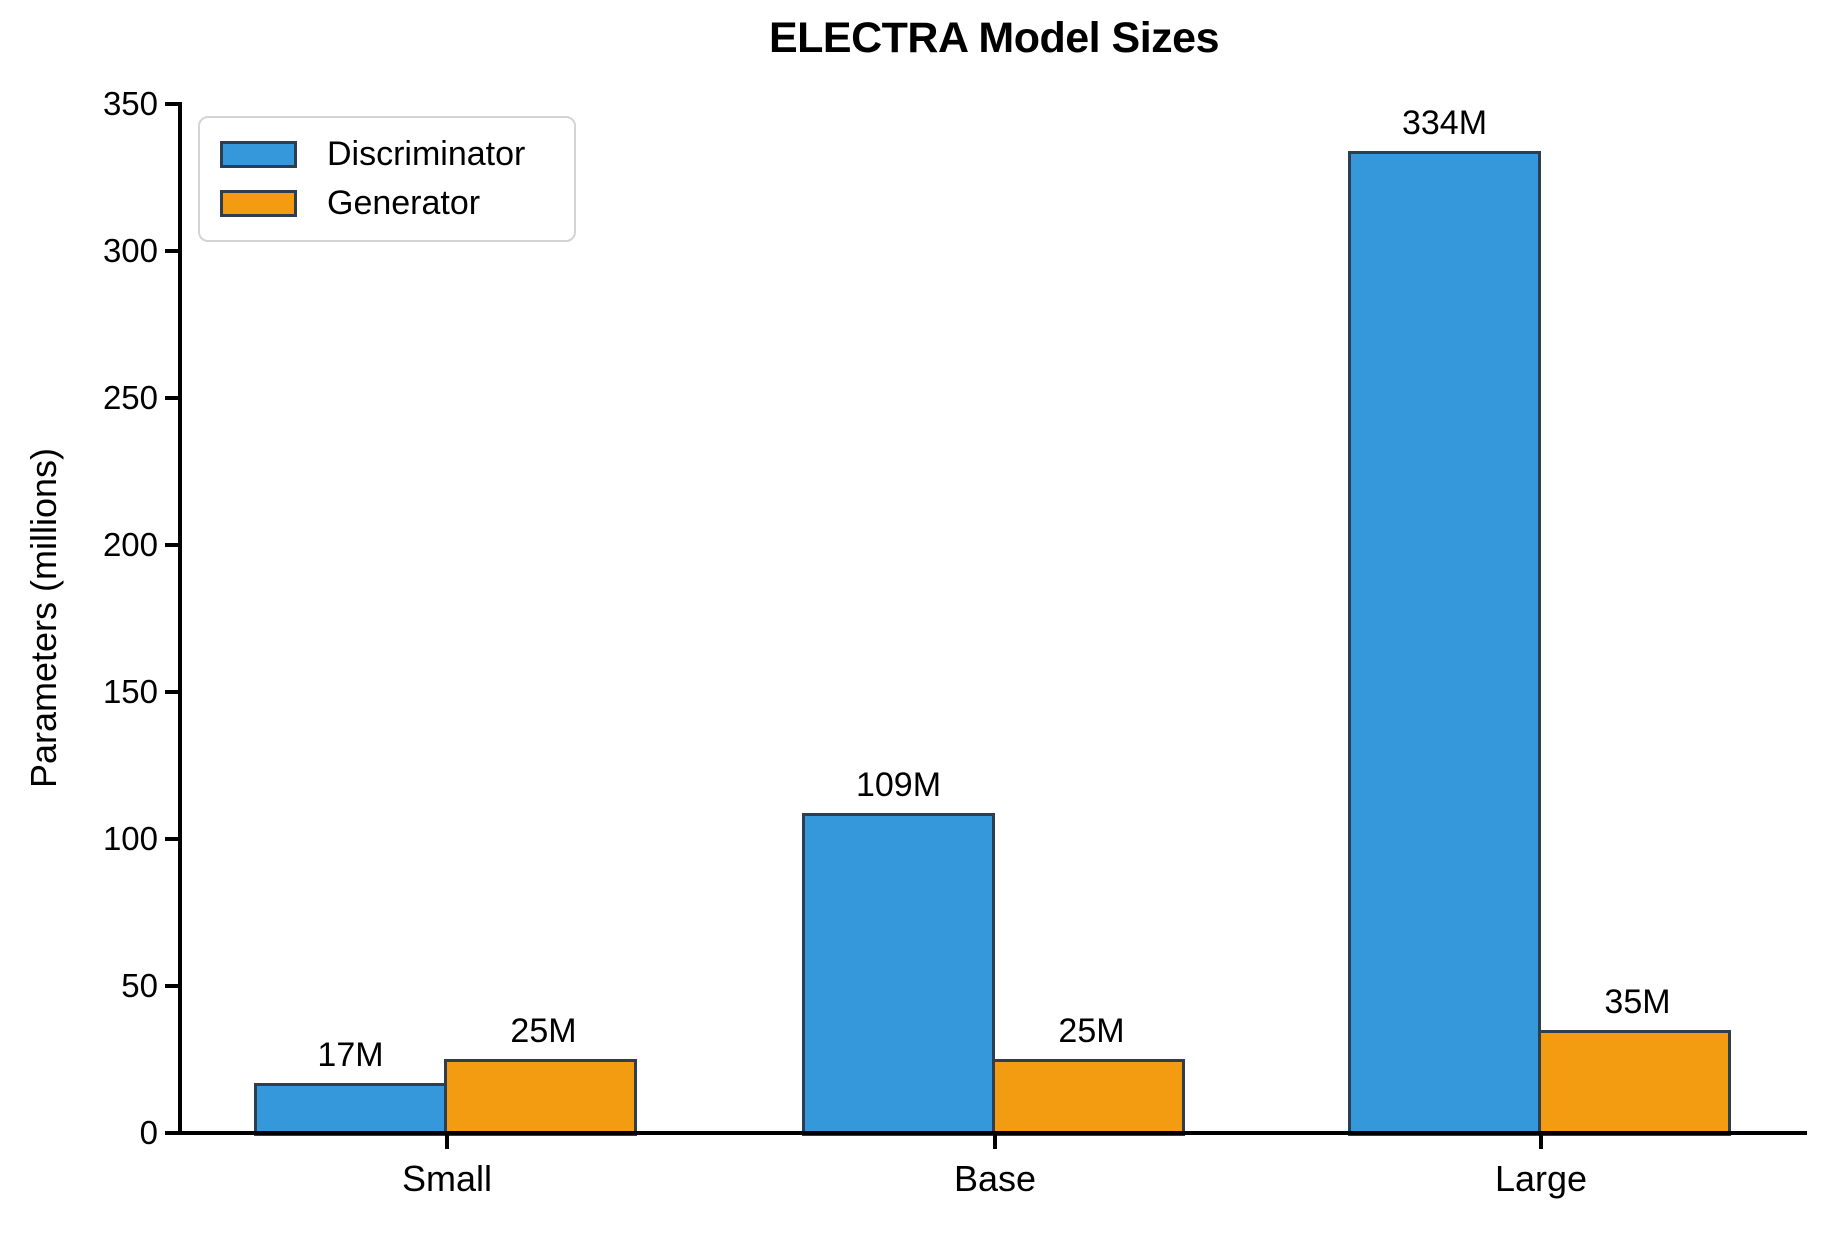 The height and width of the screenshot is (1234, 1834). Describe the element at coordinates (130, 544) in the screenshot. I see `y-tick-label: 200` at that location.